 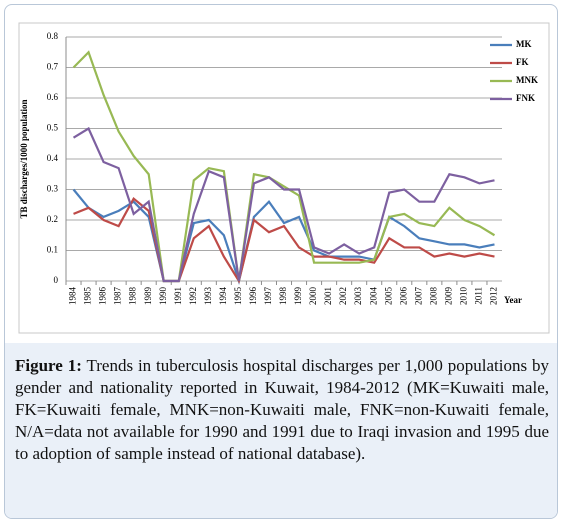 I want to click on x-tick-label: 2009, so click(x=448, y=296).